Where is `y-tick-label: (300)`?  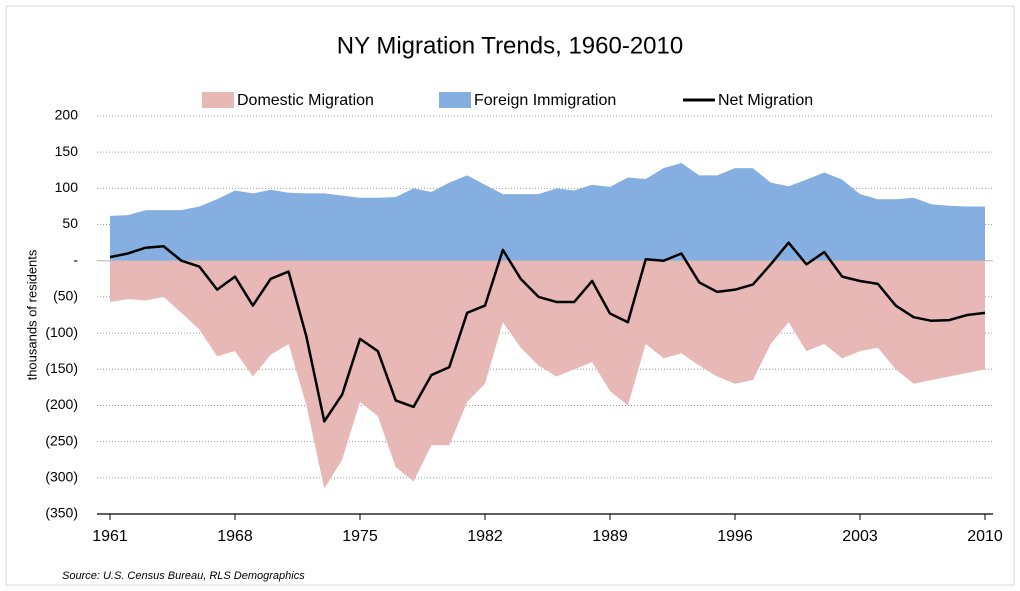 y-tick-label: (300) is located at coordinates (61, 477).